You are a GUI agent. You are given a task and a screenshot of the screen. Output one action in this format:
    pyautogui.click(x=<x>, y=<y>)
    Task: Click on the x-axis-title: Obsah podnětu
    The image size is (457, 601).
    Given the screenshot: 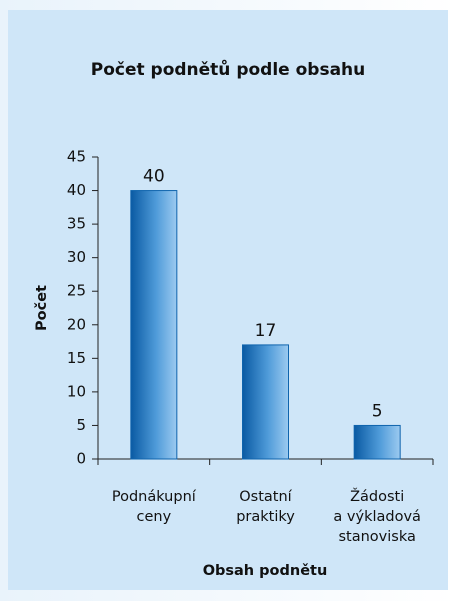 What is the action you would take?
    pyautogui.click(x=265, y=571)
    